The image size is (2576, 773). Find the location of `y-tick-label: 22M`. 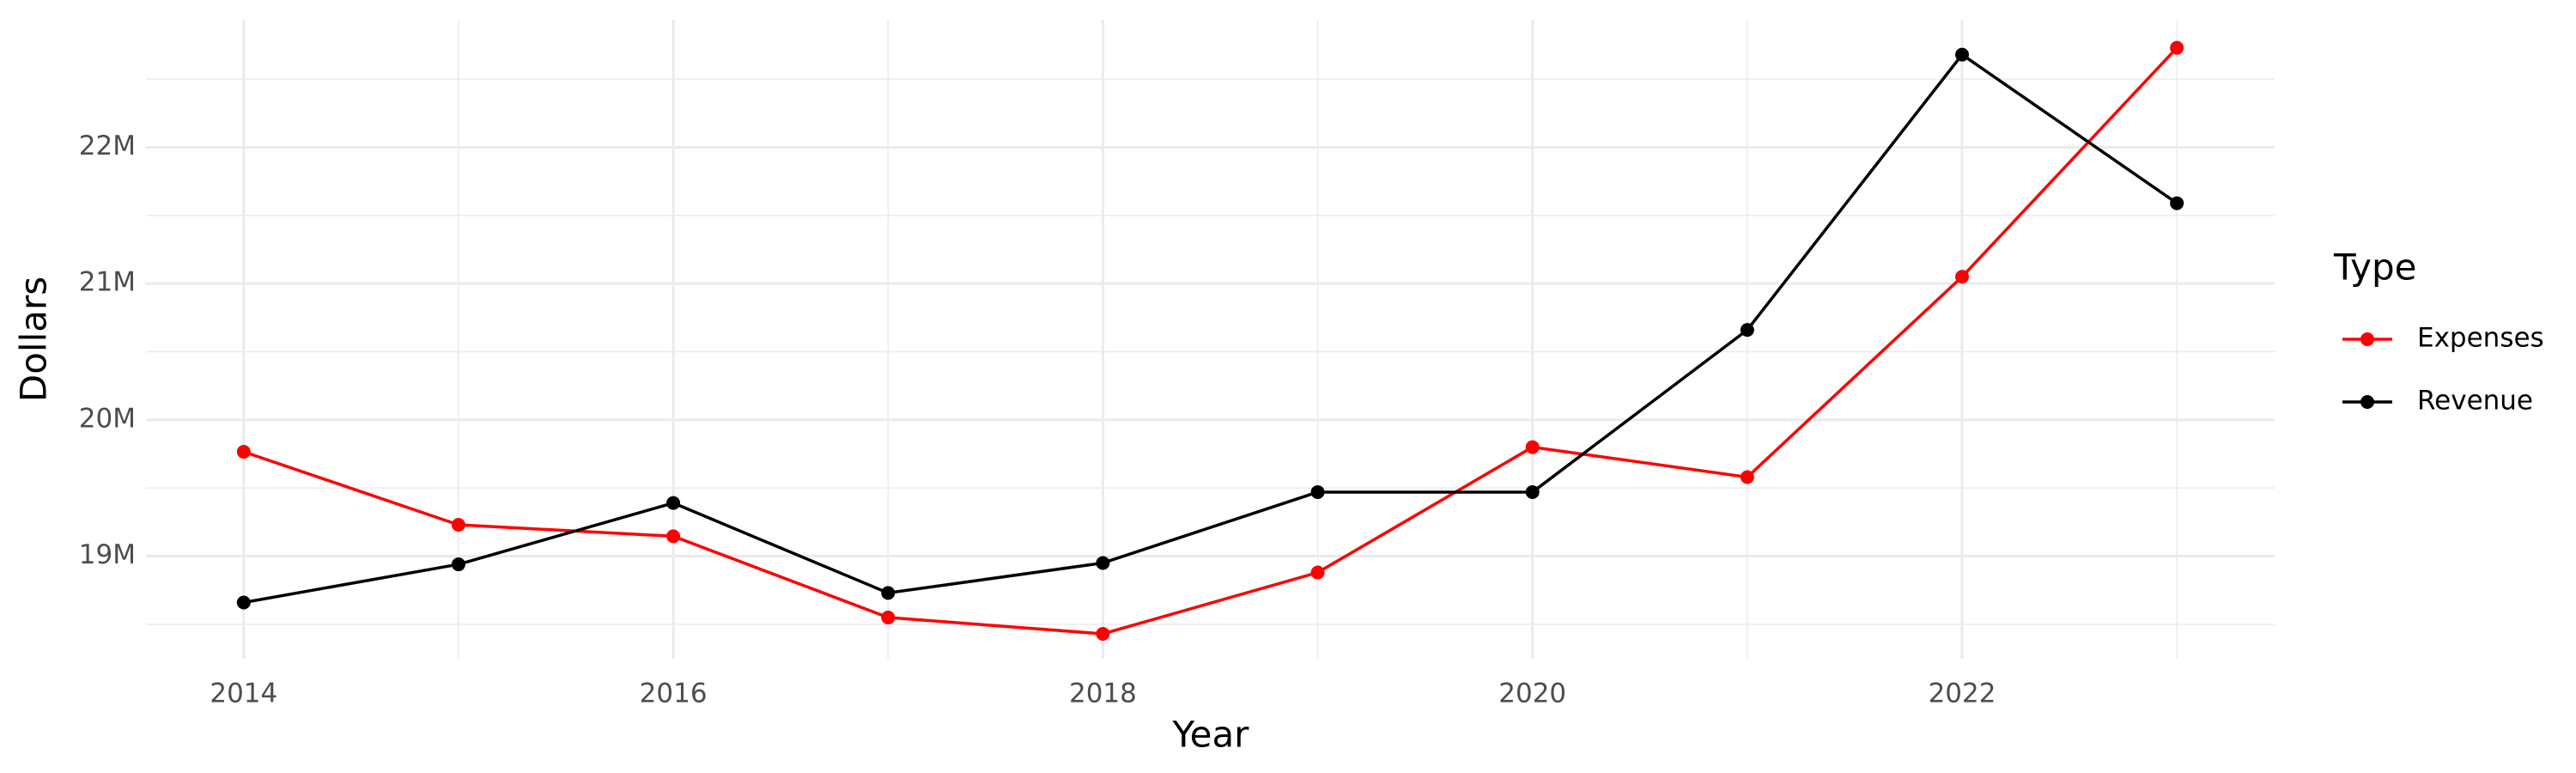

y-tick-label: 22M is located at coordinates (107, 146).